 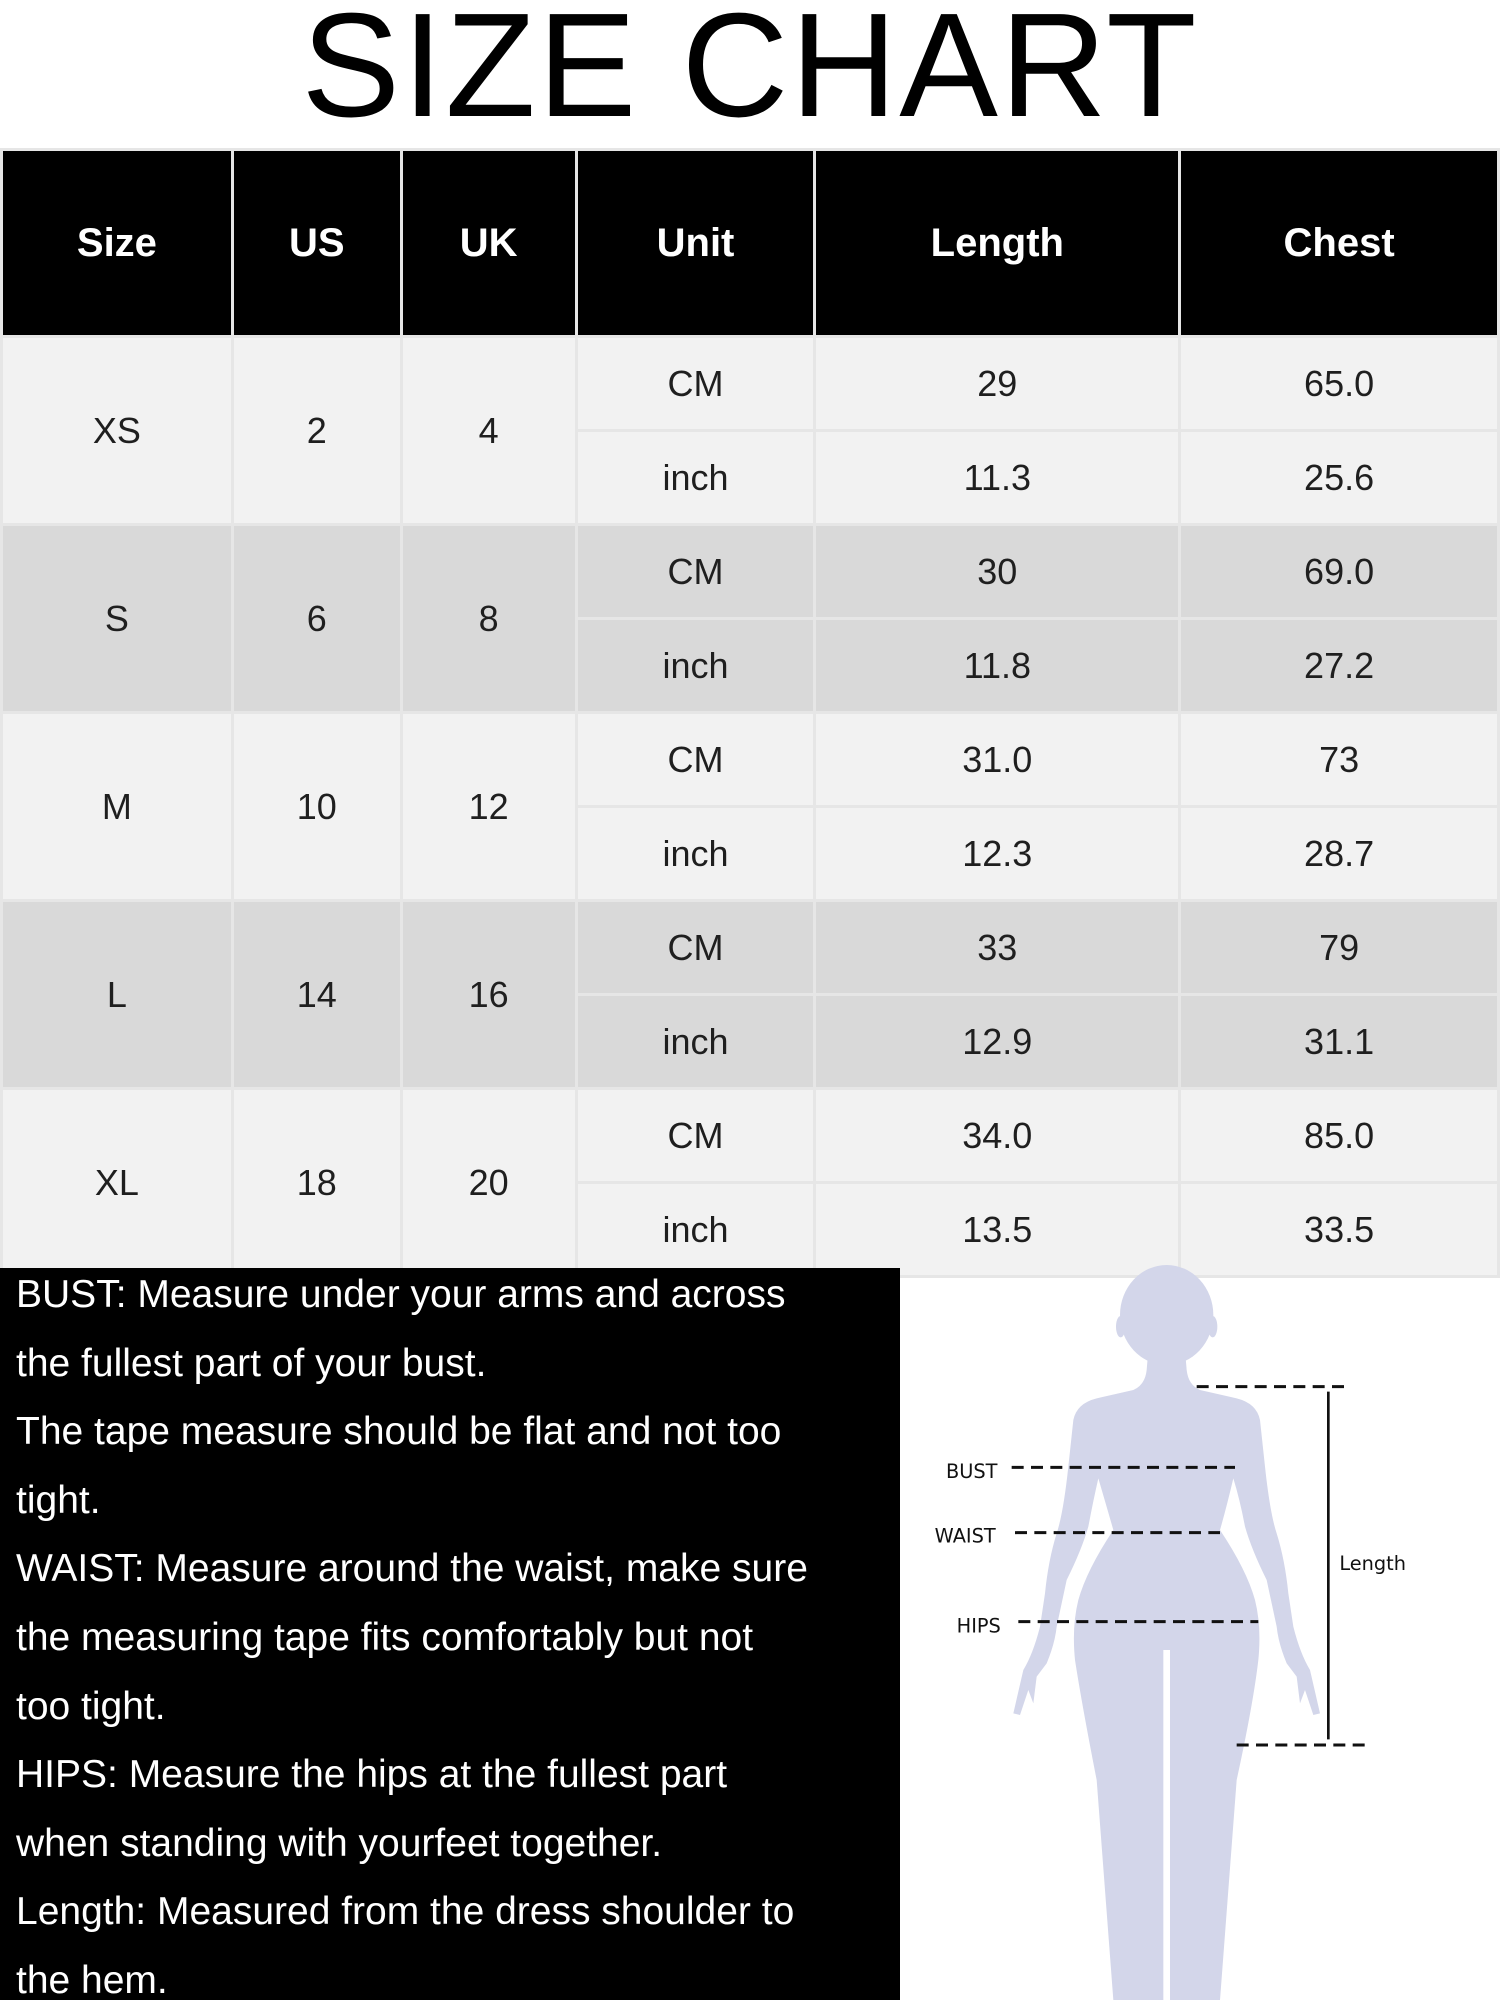 I want to click on header-chest: Chest, so click(x=1339, y=243).